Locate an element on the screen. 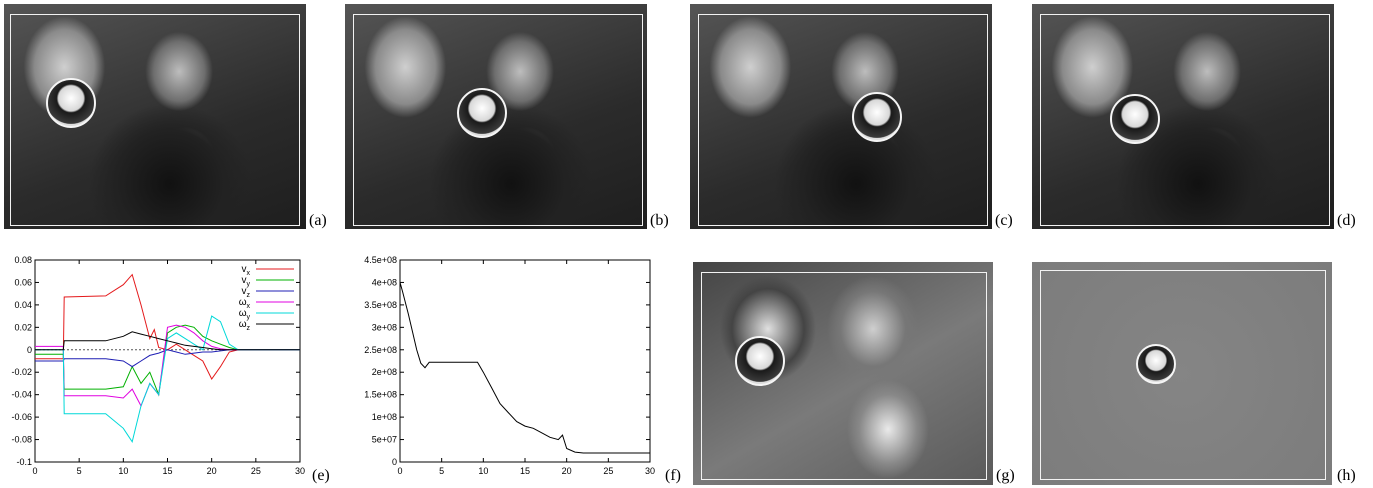  y-tick-label: 0.08 is located at coordinates (23, 260).